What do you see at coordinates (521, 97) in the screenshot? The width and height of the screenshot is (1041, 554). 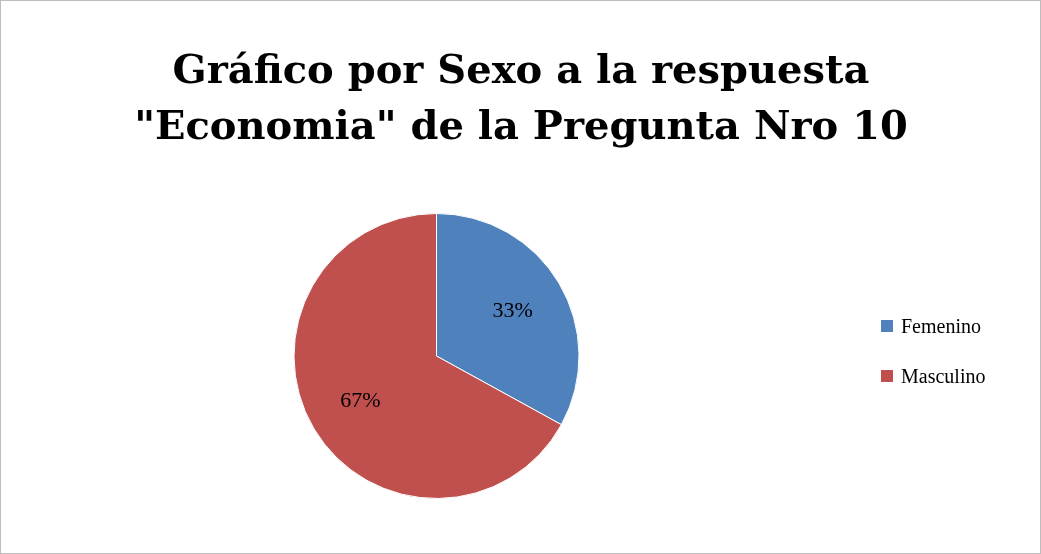 I see `chart-title: Gráfico por Sexo a la respuesta "Economia" de la Pregunta Nro 10` at bounding box center [521, 97].